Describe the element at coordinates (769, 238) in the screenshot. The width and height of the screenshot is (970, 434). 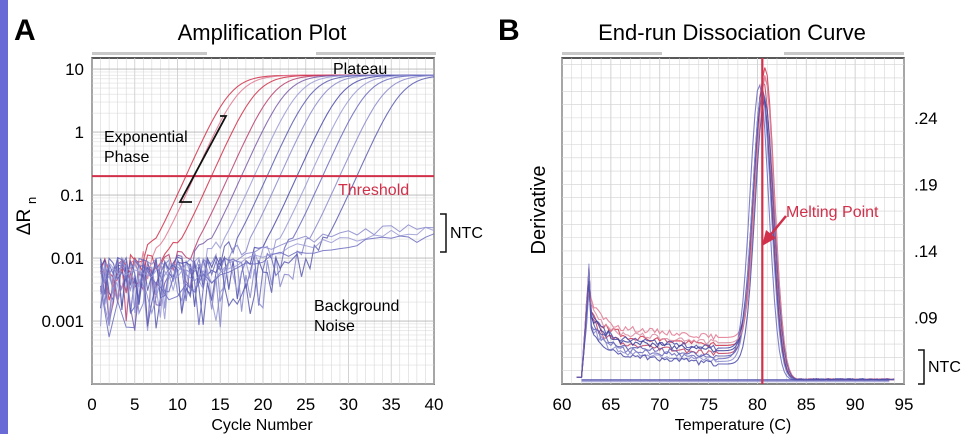
I see `melting-point-arrow-head` at that location.